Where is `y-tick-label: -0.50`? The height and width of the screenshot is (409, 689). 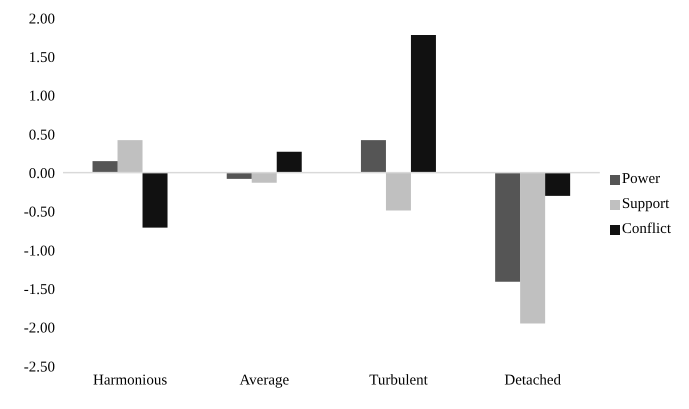 y-tick-label: -0.50 is located at coordinates (39, 212).